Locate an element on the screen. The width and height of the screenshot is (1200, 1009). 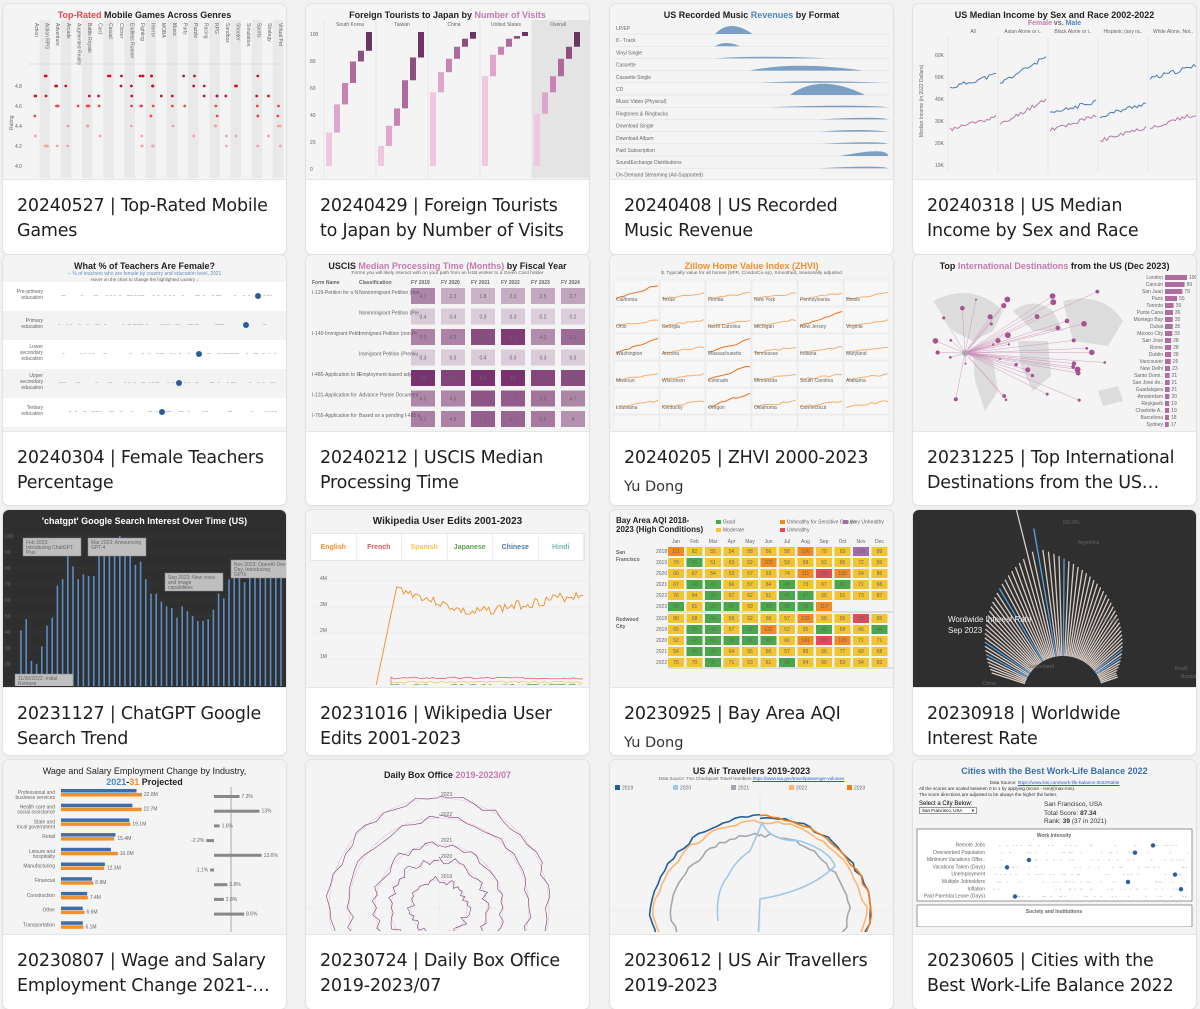
svg-text: Sep is located at coordinates (824, 542).